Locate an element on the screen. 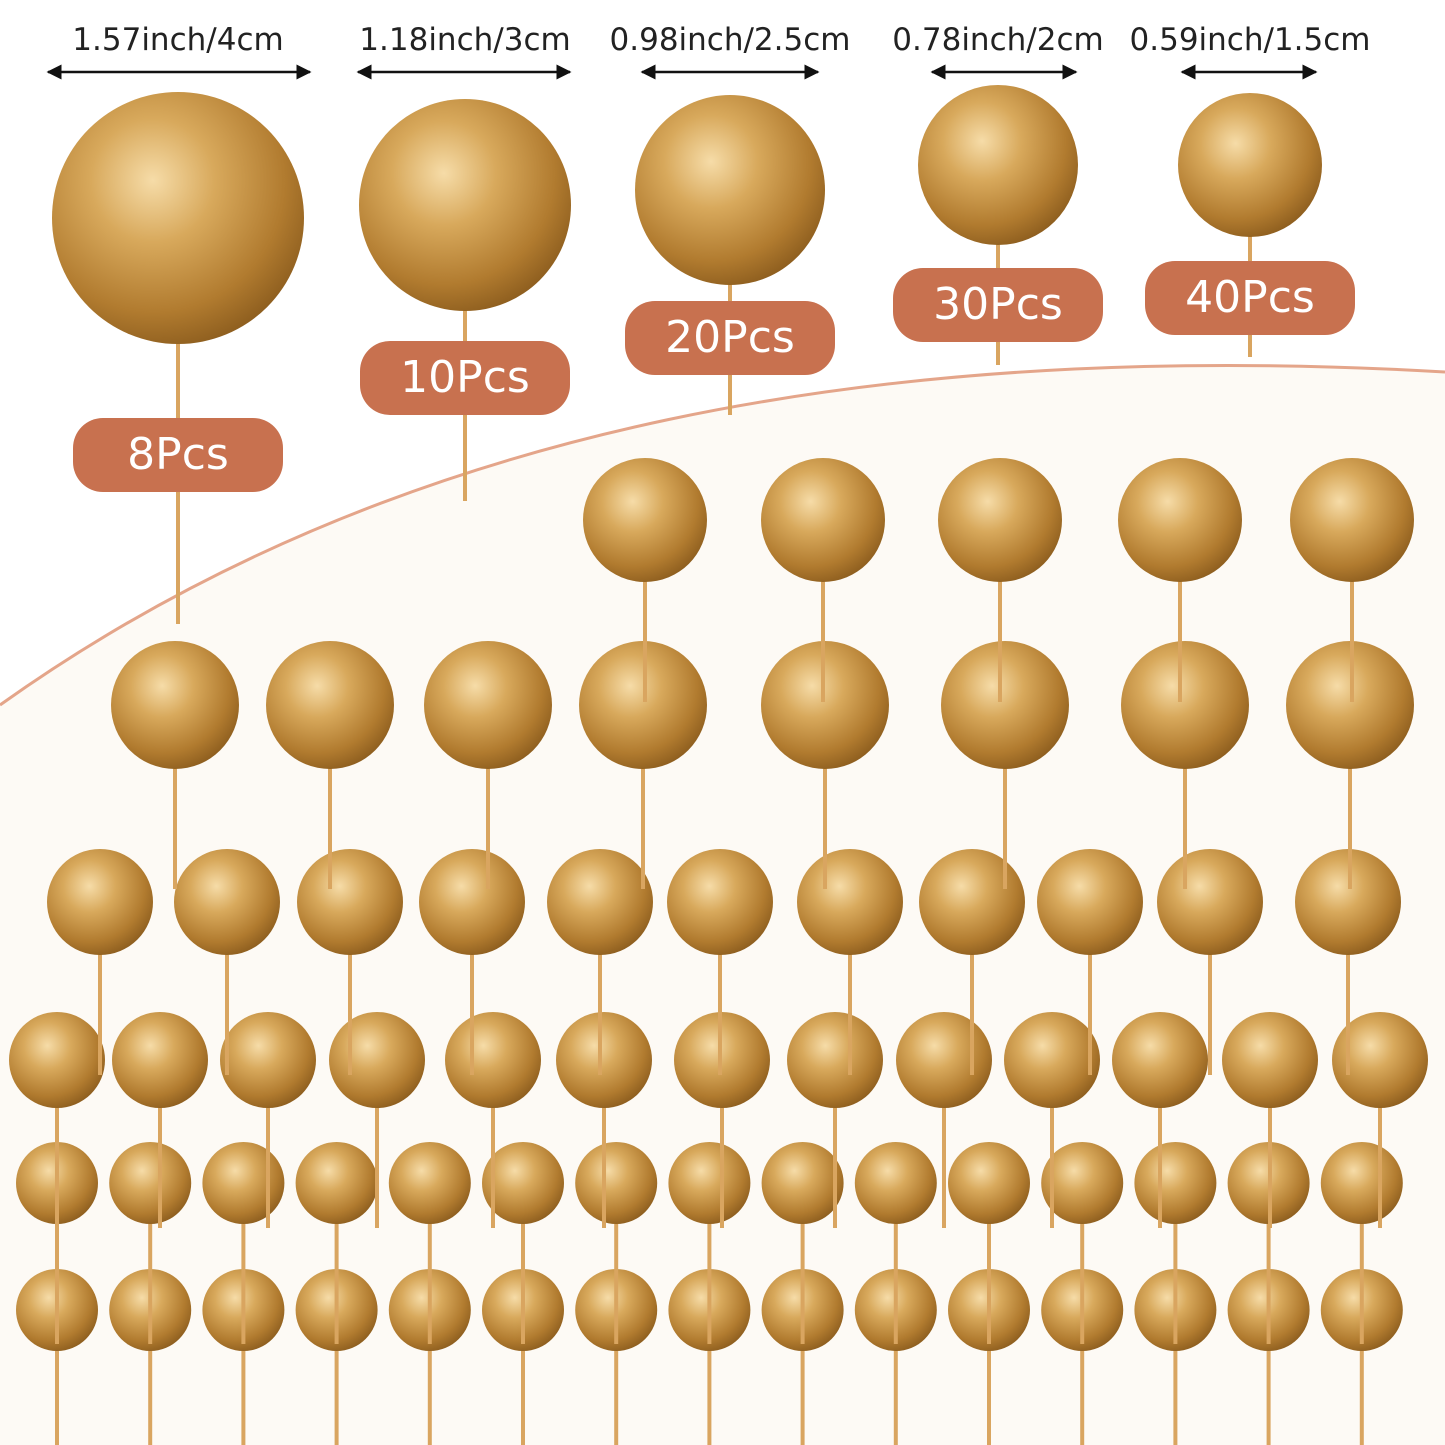  size-label: 1.57inch/4cm is located at coordinates (177, 40).